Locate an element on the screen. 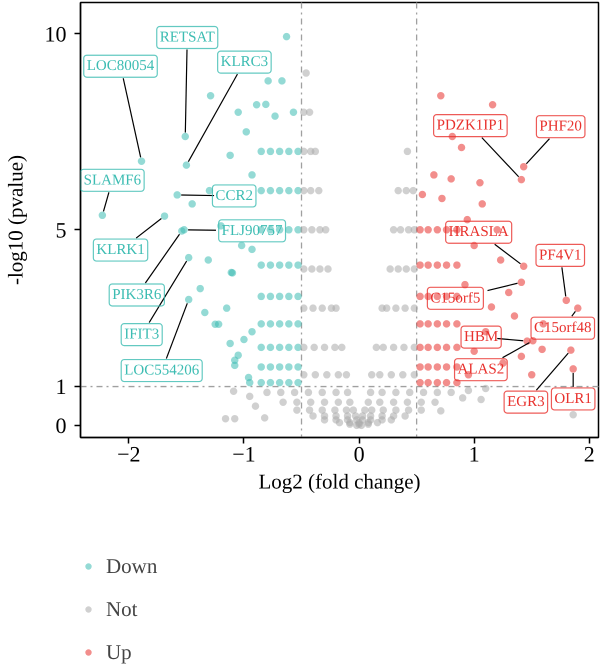 The image size is (600, 668). annotation: HBM is located at coordinates (481, 337).